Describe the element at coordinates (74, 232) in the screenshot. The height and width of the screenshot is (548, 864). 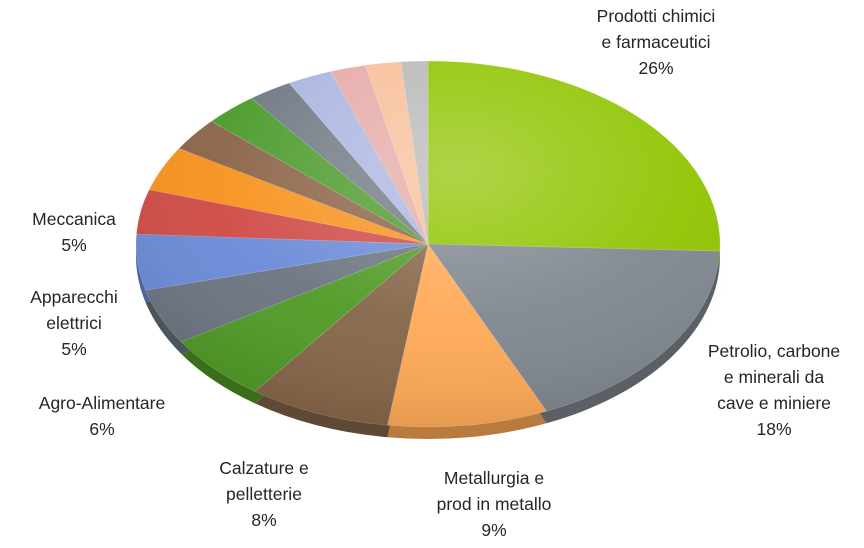
I see `data-label-meccanica: Meccanica 5%` at that location.